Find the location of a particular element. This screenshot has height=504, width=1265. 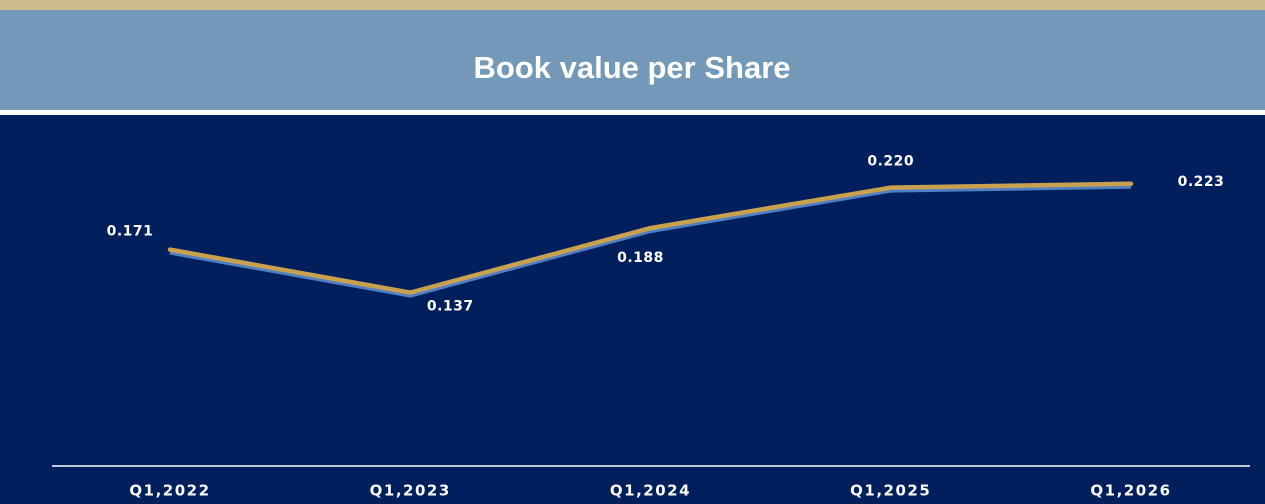

x-tick-label: Q1,2022 is located at coordinates (169, 491).